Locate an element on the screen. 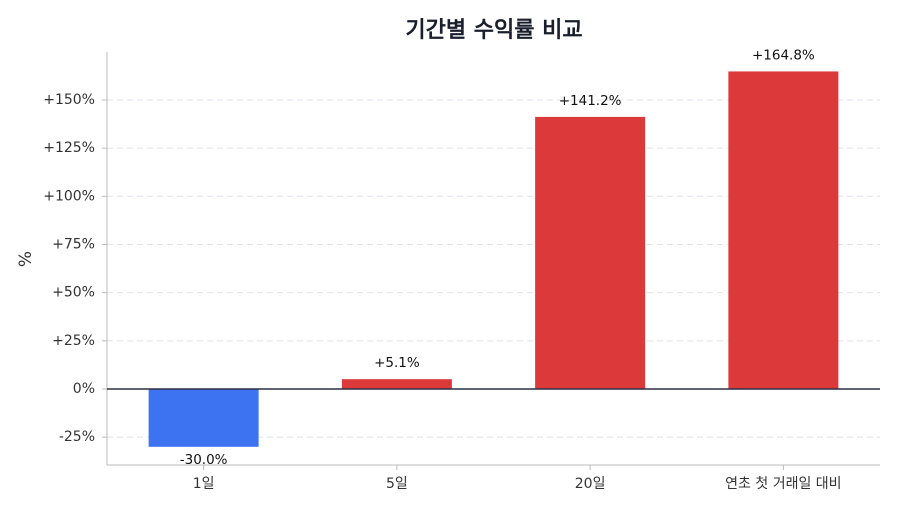 The height and width of the screenshot is (514, 900). y-tick-labels: -25% 0% +25% +50% +75% +100% +125% +150% is located at coordinates (75, 268).